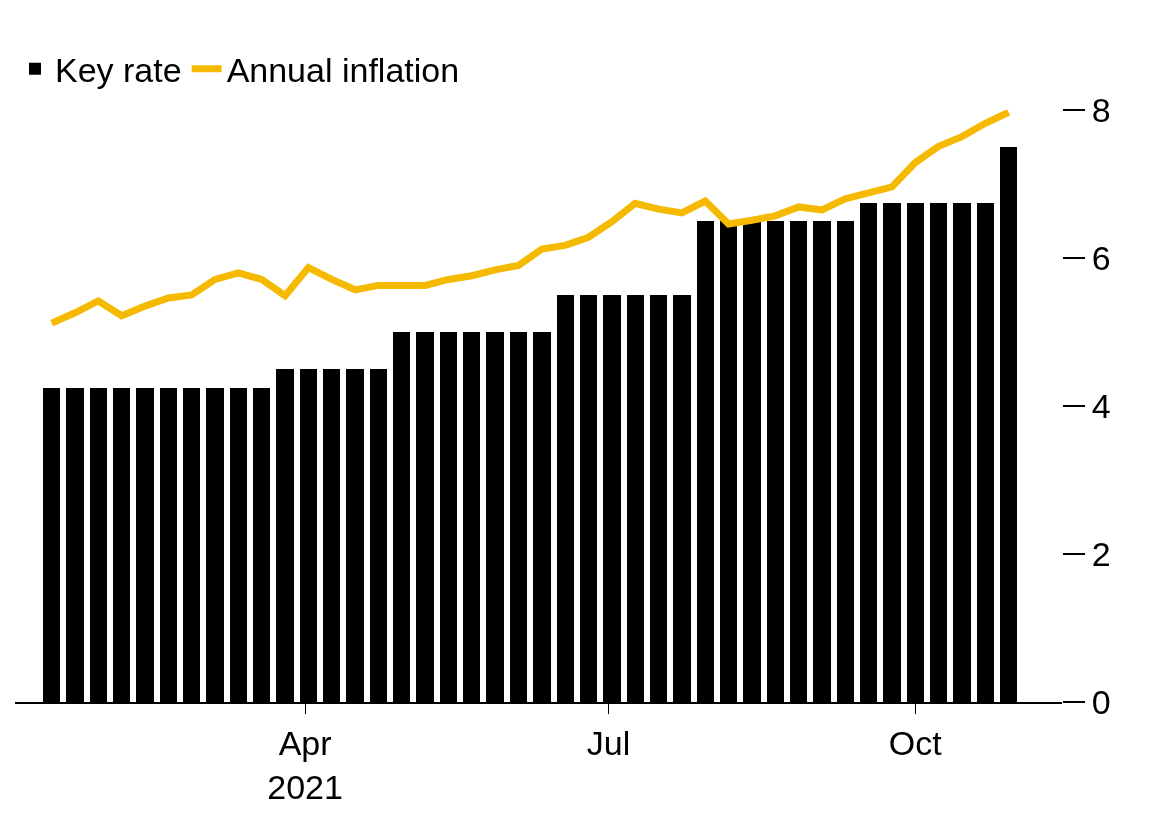  Describe the element at coordinates (1101, 701) in the screenshot. I see `y-tick-label: 0` at that location.